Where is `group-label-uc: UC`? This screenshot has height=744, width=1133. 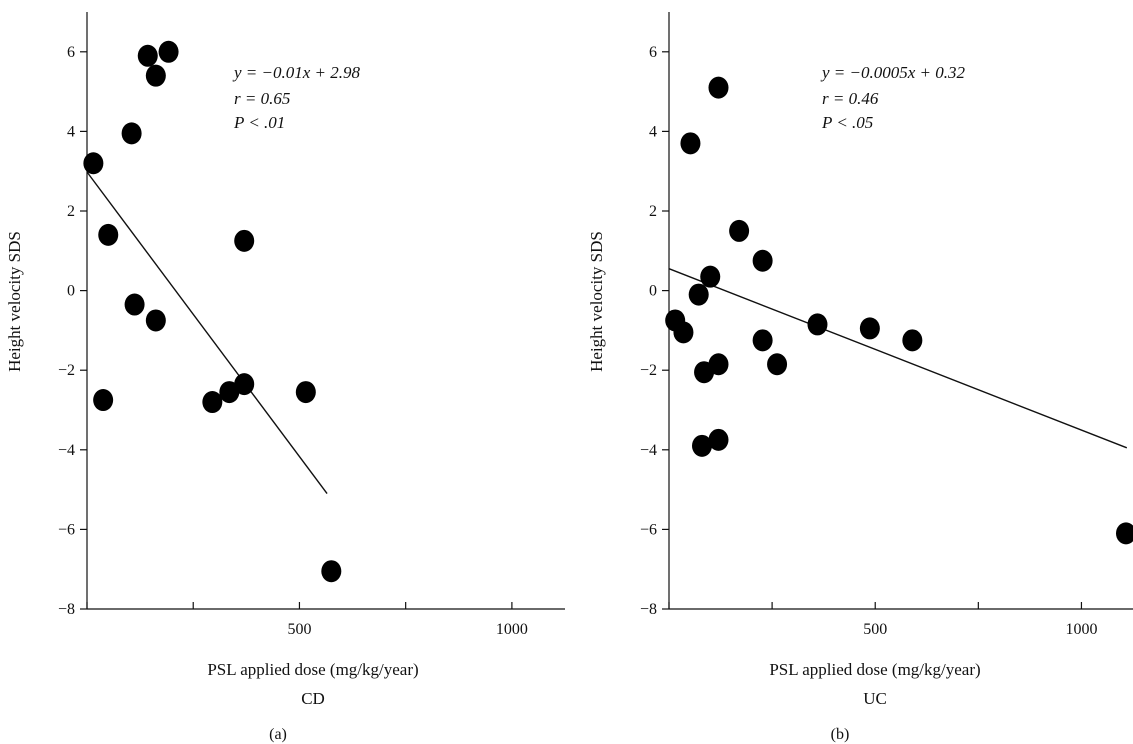
group-label-uc: UC is located at coordinates (875, 698).